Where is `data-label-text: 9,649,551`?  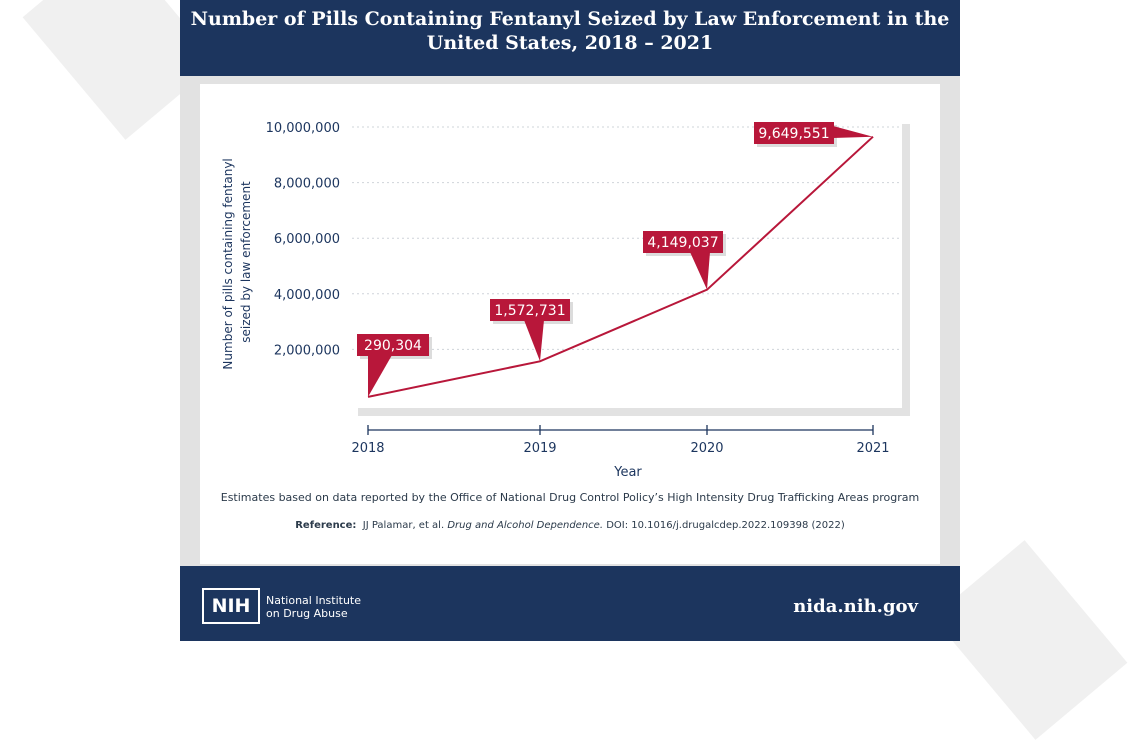
data-label-text: 9,649,551 is located at coordinates (793, 134).